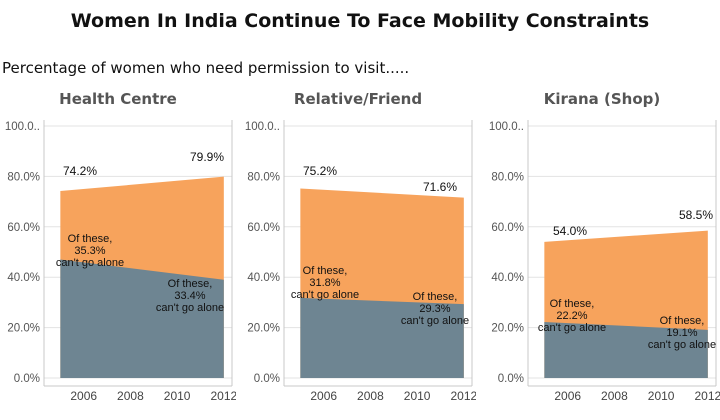 This screenshot has width=720, height=420. Describe the element at coordinates (434, 309) in the screenshot. I see `annotation-text: 29.3%` at that location.